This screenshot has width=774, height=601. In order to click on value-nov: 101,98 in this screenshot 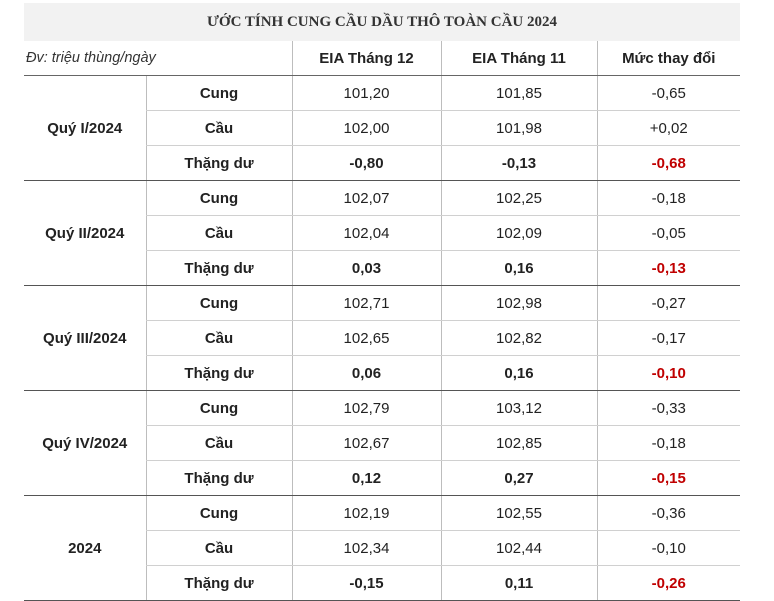, I will do `click(518, 128)`.